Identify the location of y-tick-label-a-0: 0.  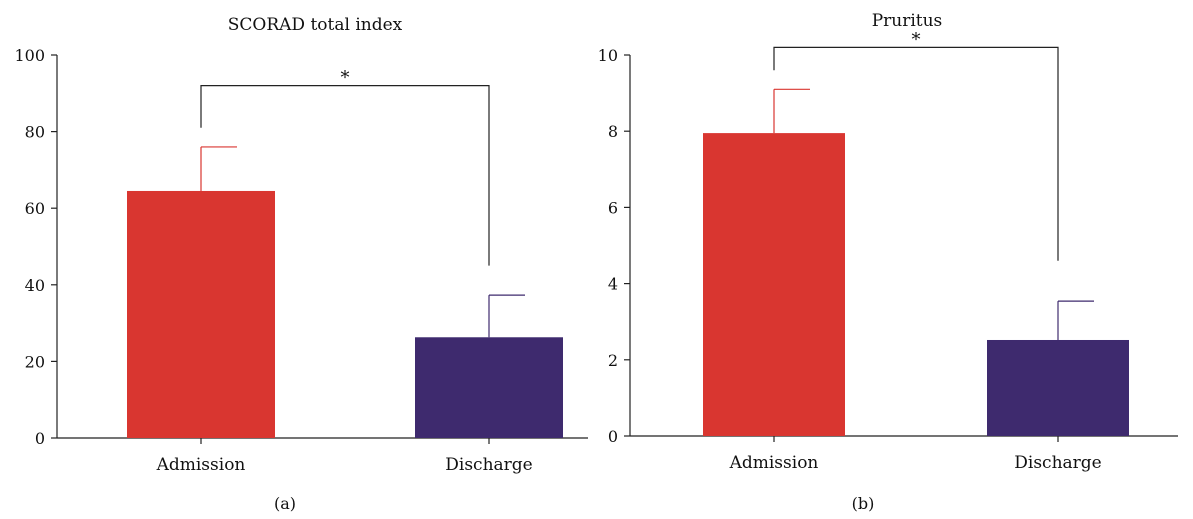
(40, 438).